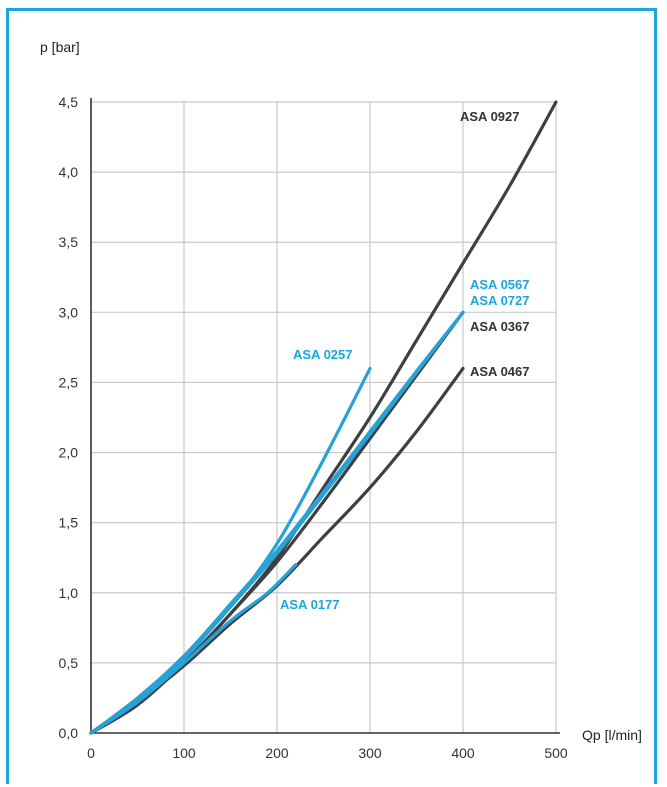 Image resolution: width=667 pixels, height=787 pixels. Describe the element at coordinates (323, 354) in the screenshot. I see `series-label-asa-0257: ASA 0257` at that location.